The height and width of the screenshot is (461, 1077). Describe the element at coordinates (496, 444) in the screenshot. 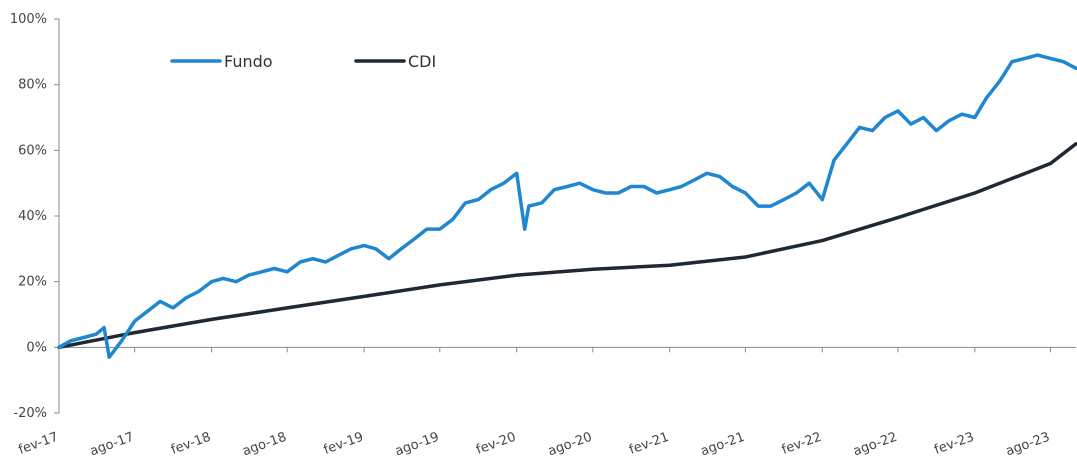

I see `x-tick-label: fev-20` at that location.